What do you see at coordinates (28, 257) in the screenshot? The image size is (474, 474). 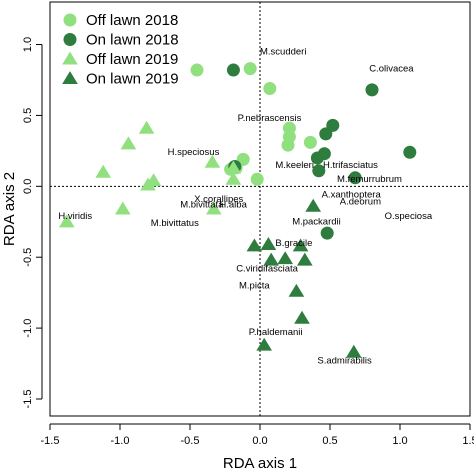 I see `y-tick-label: -0.5` at bounding box center [28, 257].